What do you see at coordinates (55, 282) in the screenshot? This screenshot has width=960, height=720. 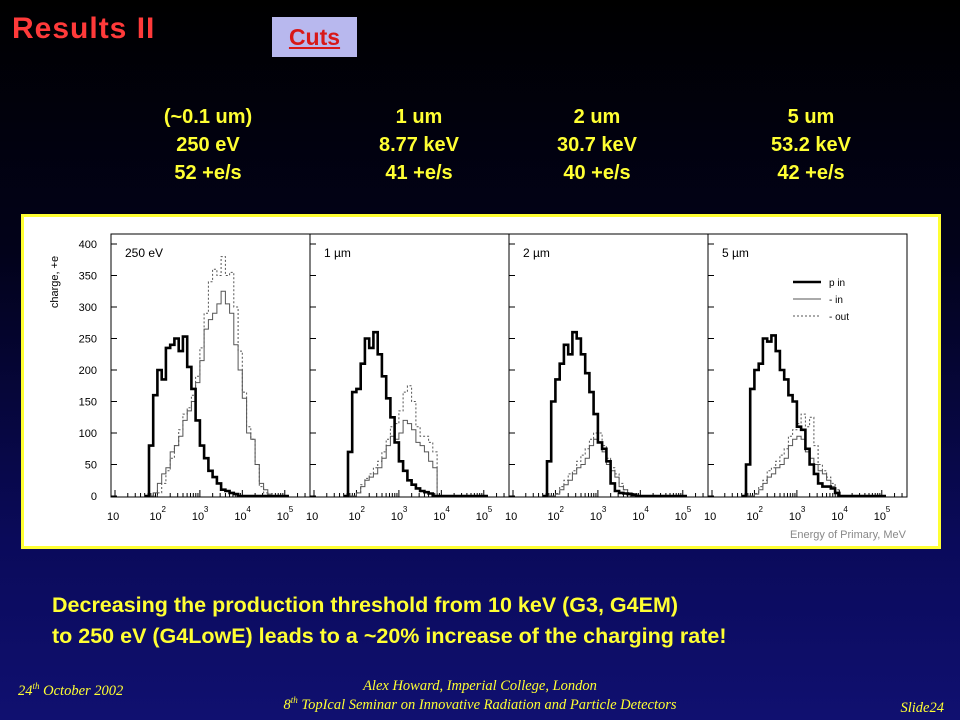 I see `y-axis-label: charge, +e` at bounding box center [55, 282].